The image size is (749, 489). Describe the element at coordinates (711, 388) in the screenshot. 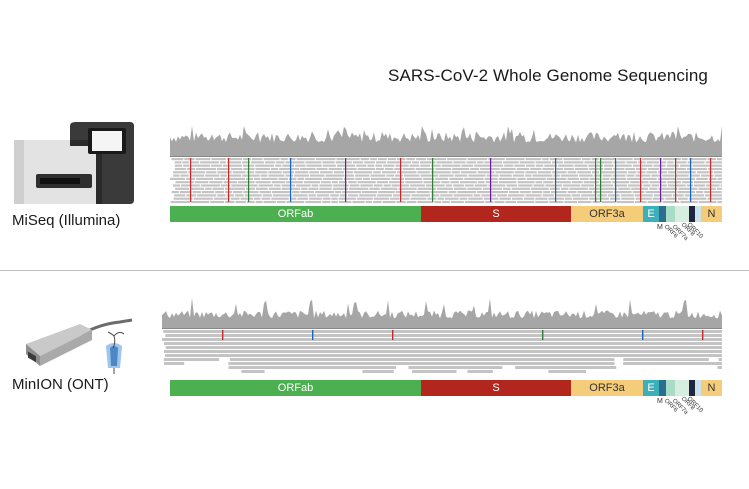

I see `minion-gene-segment: N` at that location.